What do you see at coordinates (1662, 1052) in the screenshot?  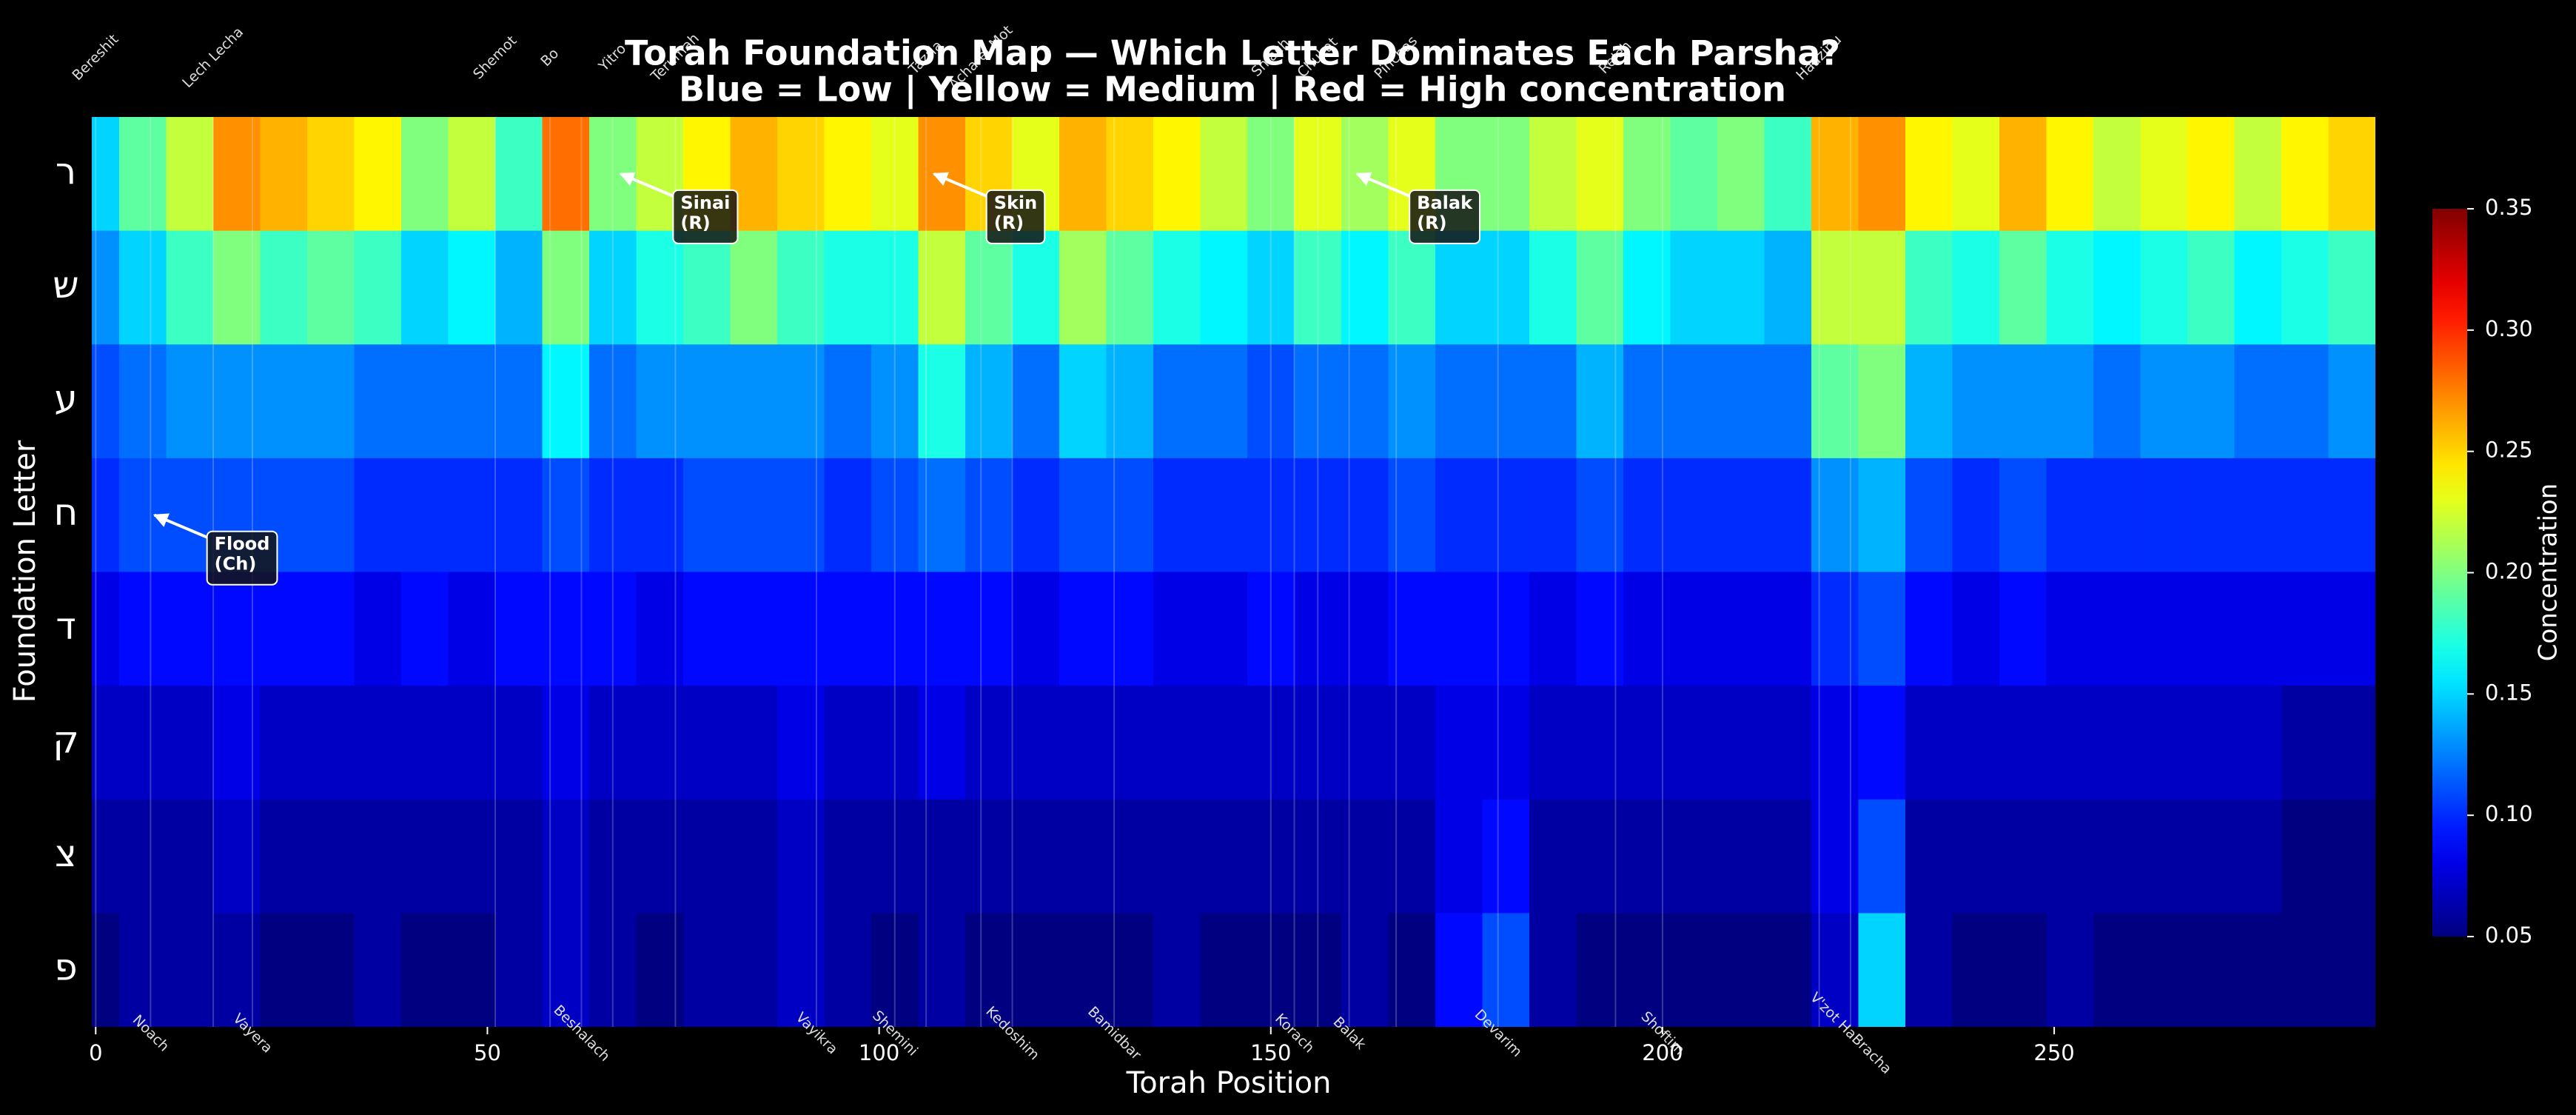 I see `x-tick-label: 200` at bounding box center [1662, 1052].